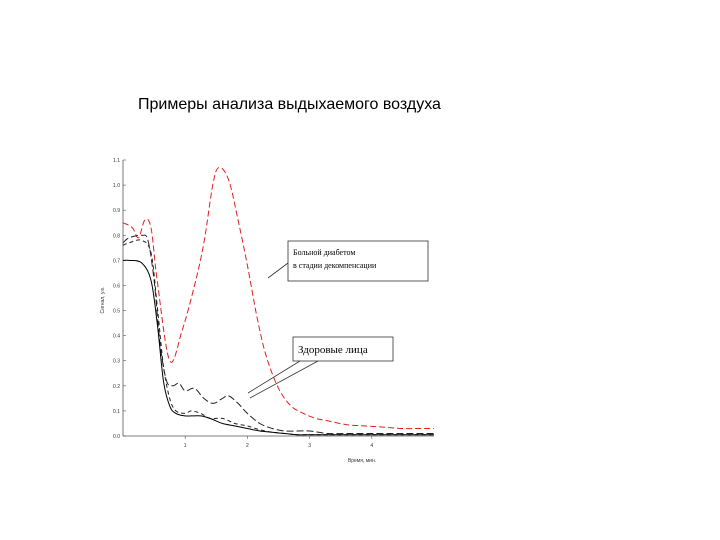 Image resolution: width=720 pixels, height=540 pixels. What do you see at coordinates (116, 437) in the screenshot?
I see `y-tick-label: 0.0` at bounding box center [116, 437].